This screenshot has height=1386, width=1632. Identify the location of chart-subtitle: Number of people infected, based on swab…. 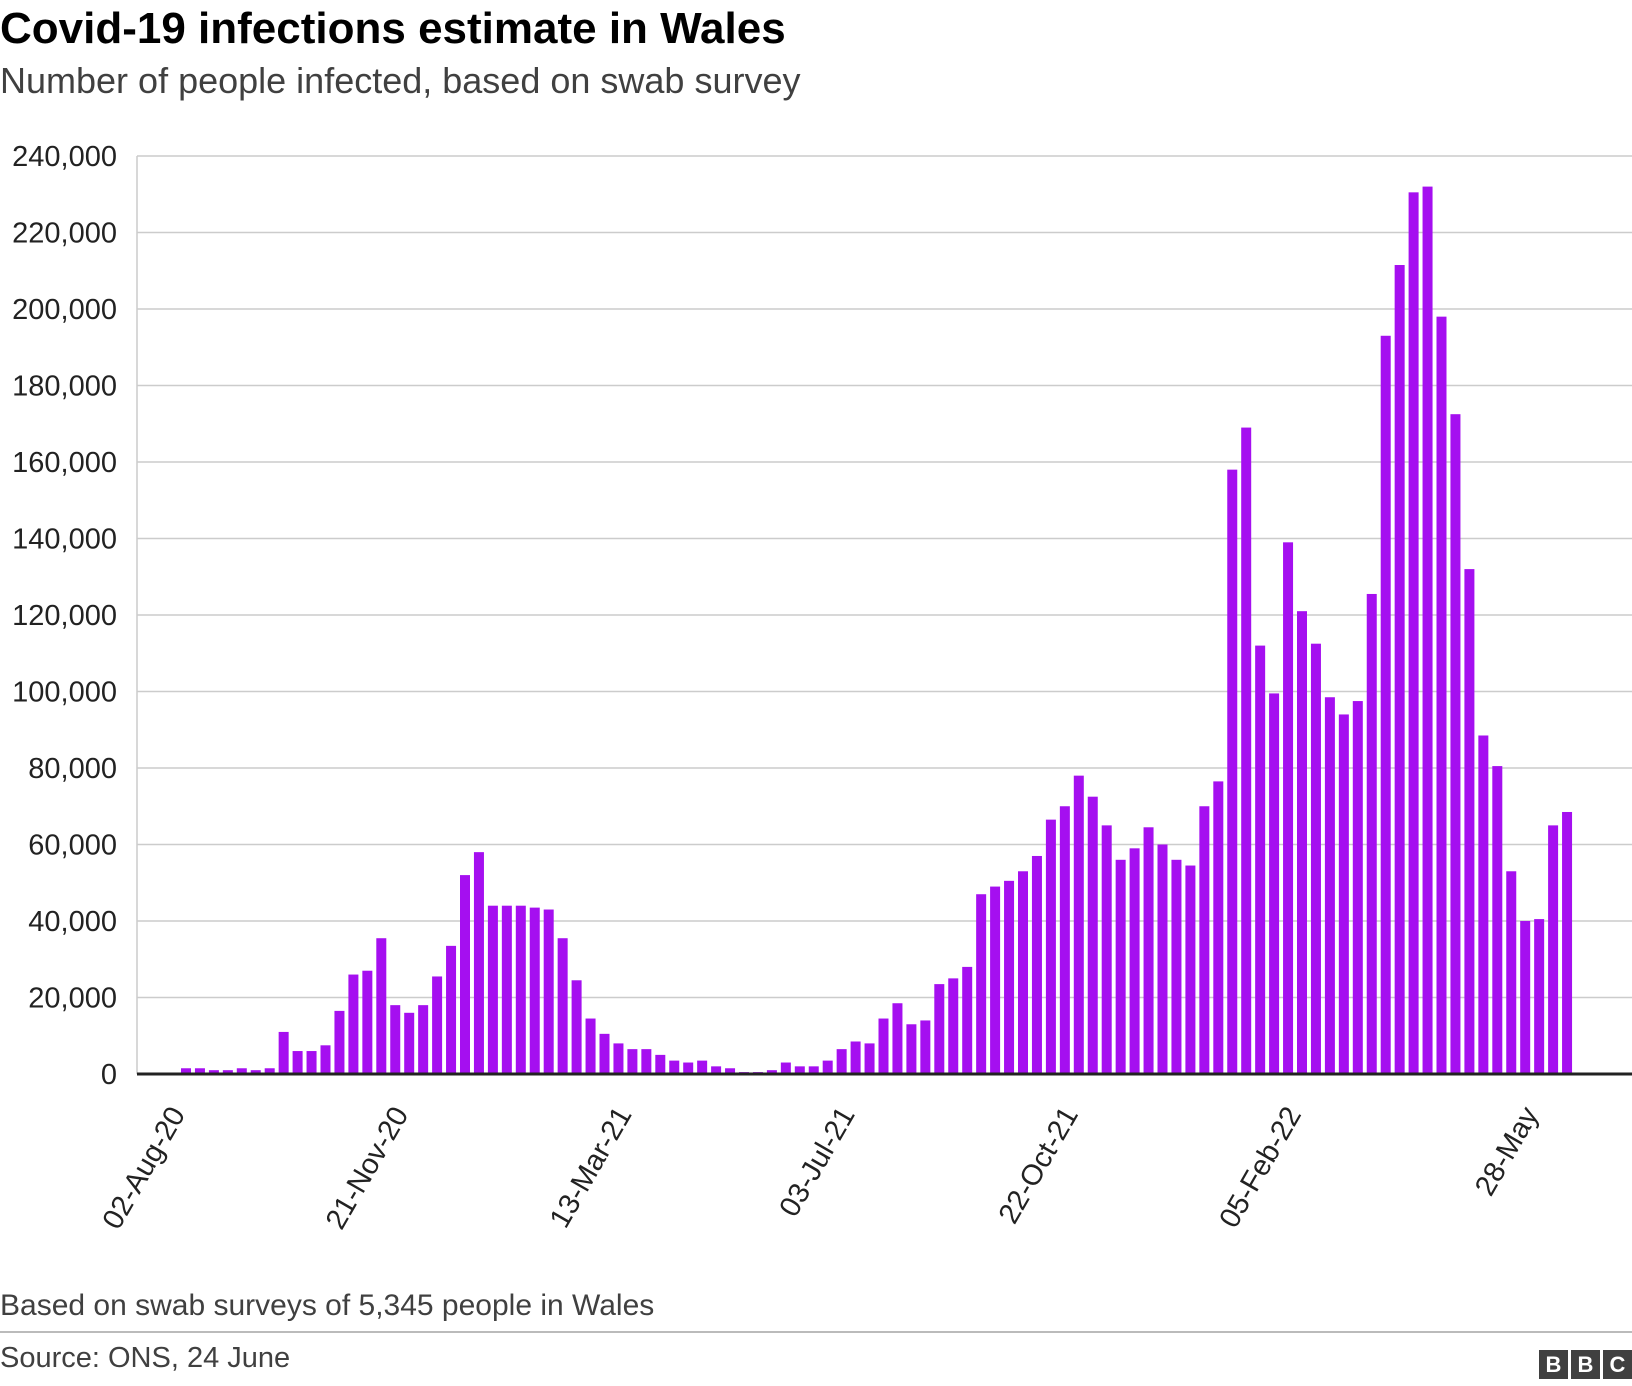
(400, 80).